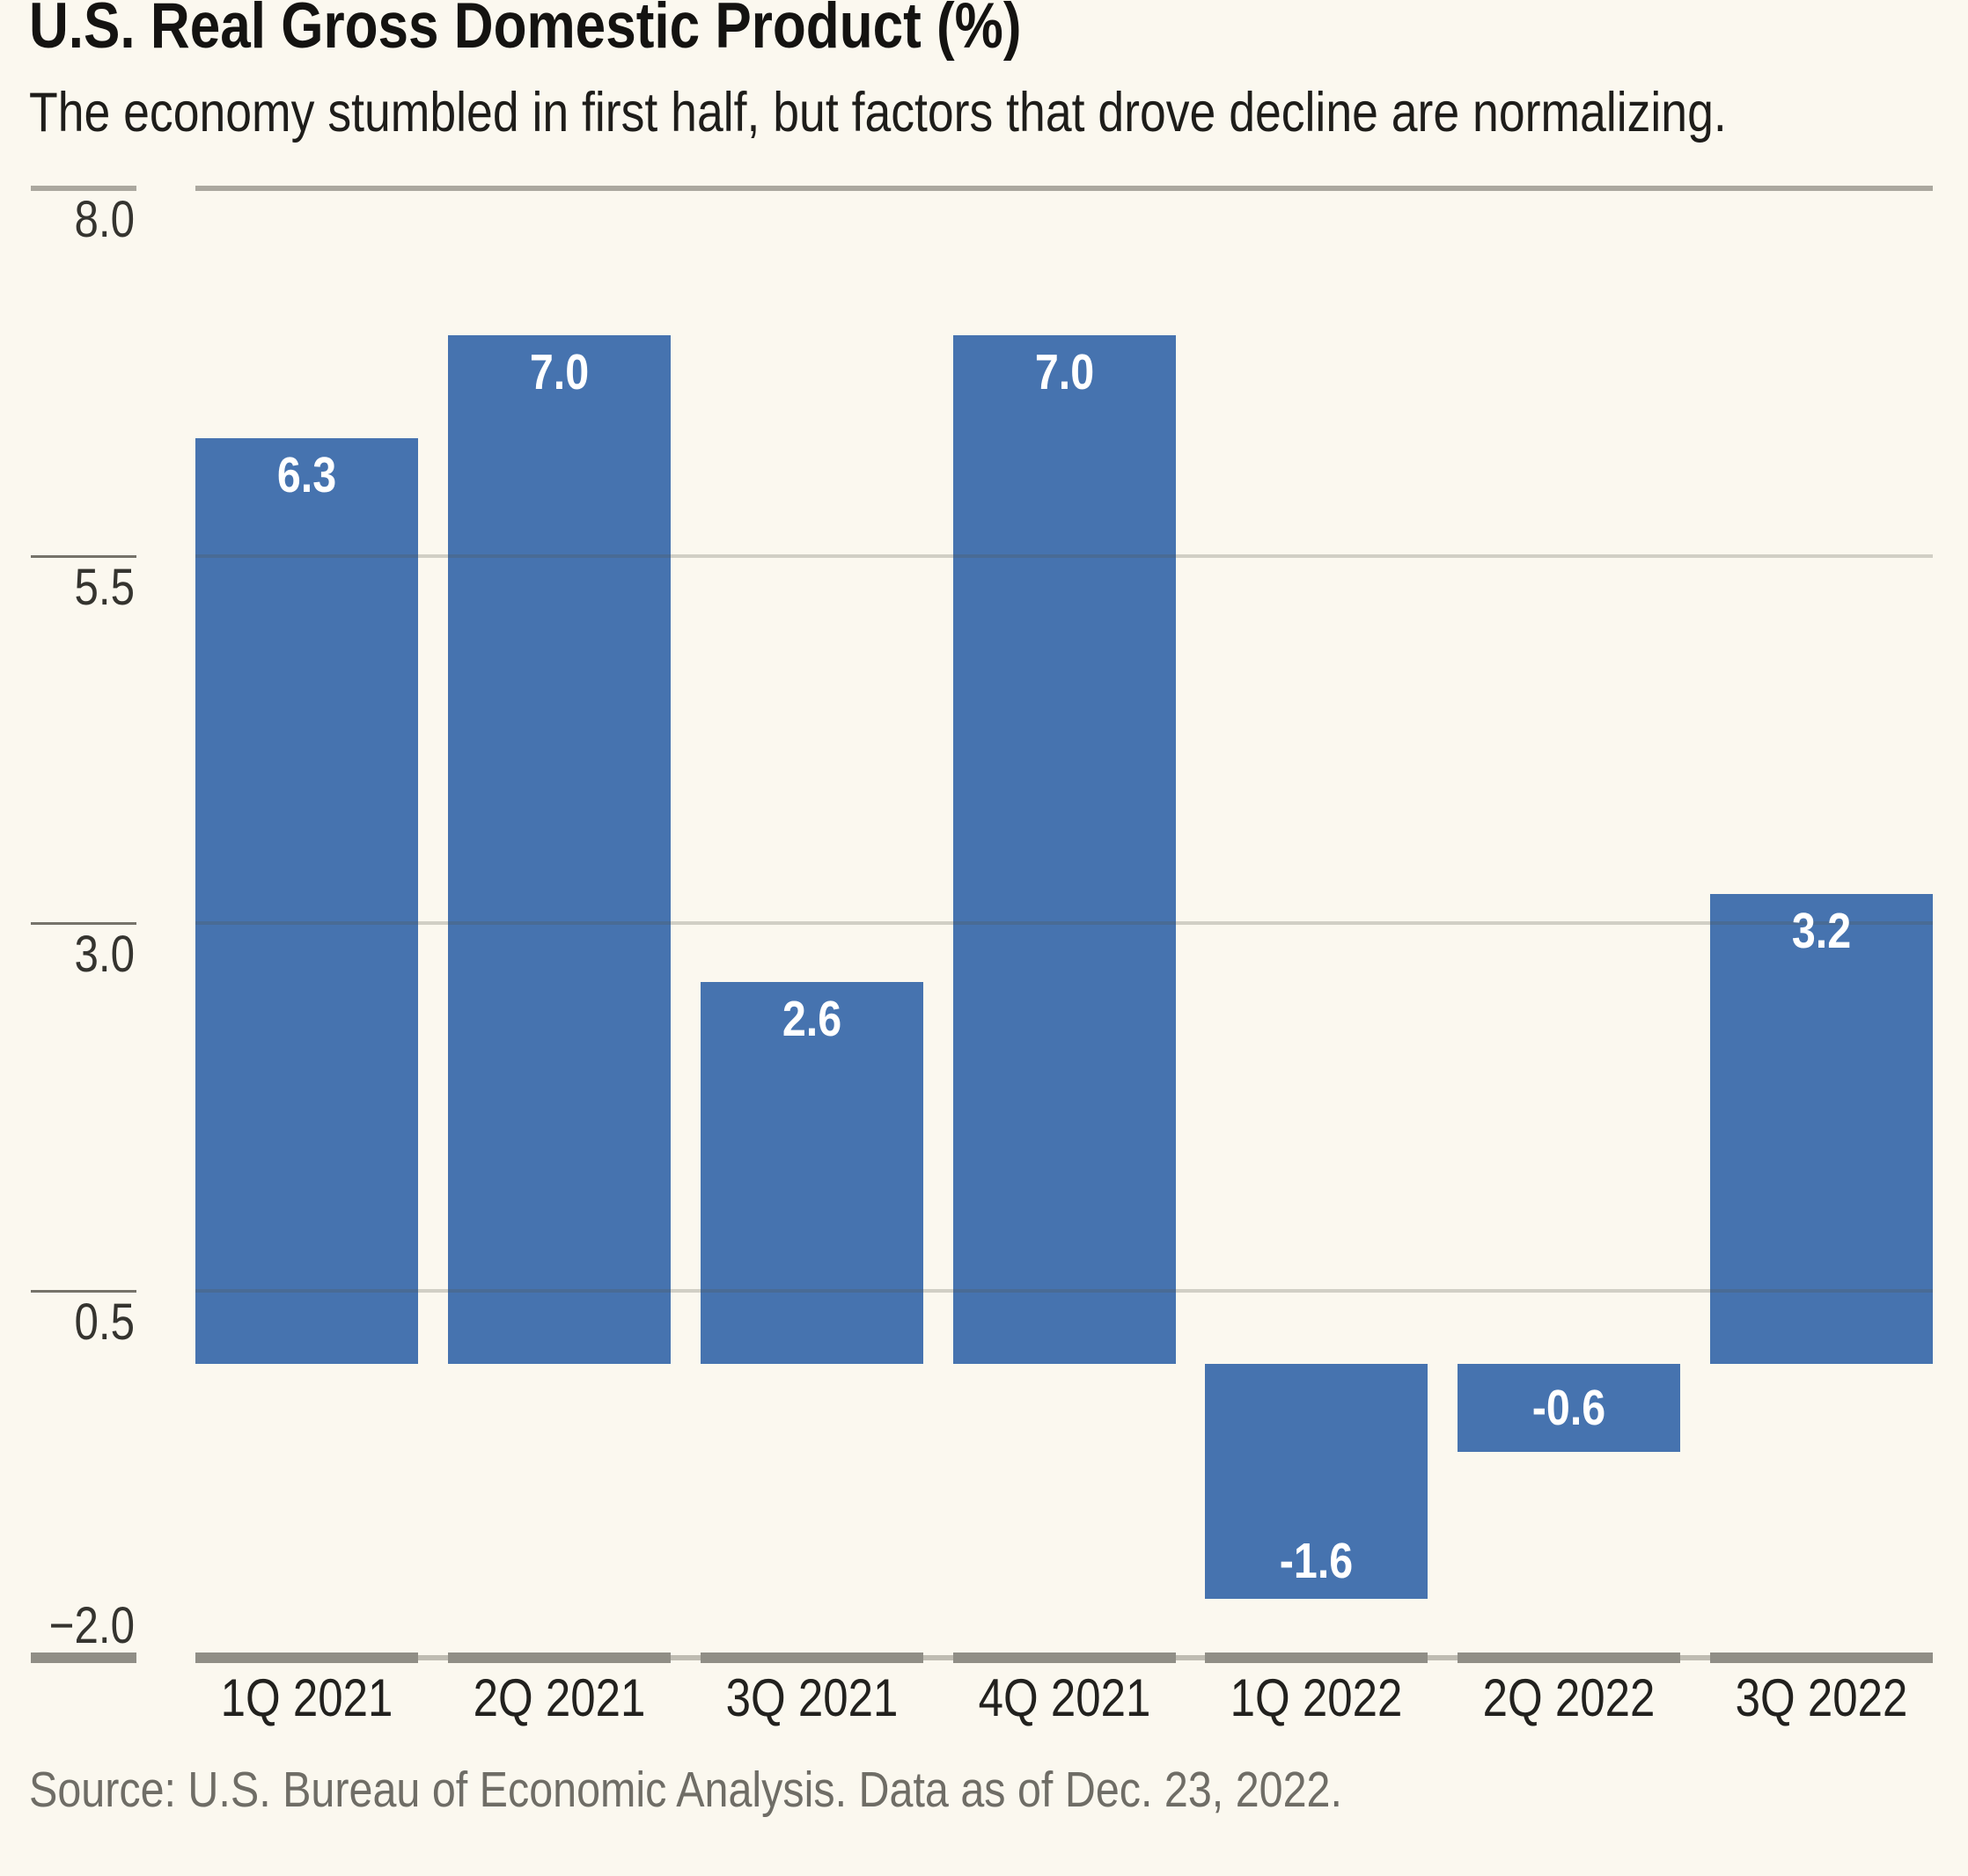 The width and height of the screenshot is (1968, 1876). Describe the element at coordinates (1822, 1697) in the screenshot. I see `x-tick-label: 3Q 2022` at that location.